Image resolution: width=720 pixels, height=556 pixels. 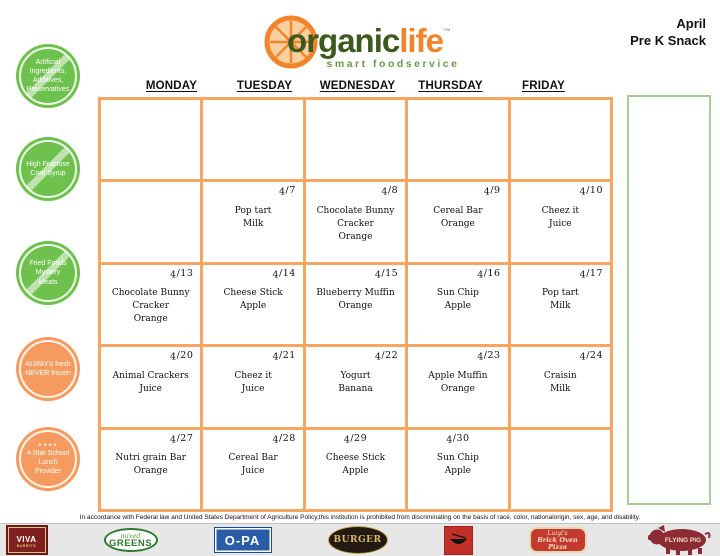 I want to click on calendar-cell: 4/8 Chocolate Bunny Cracker Orange, so click(x=357, y=223).